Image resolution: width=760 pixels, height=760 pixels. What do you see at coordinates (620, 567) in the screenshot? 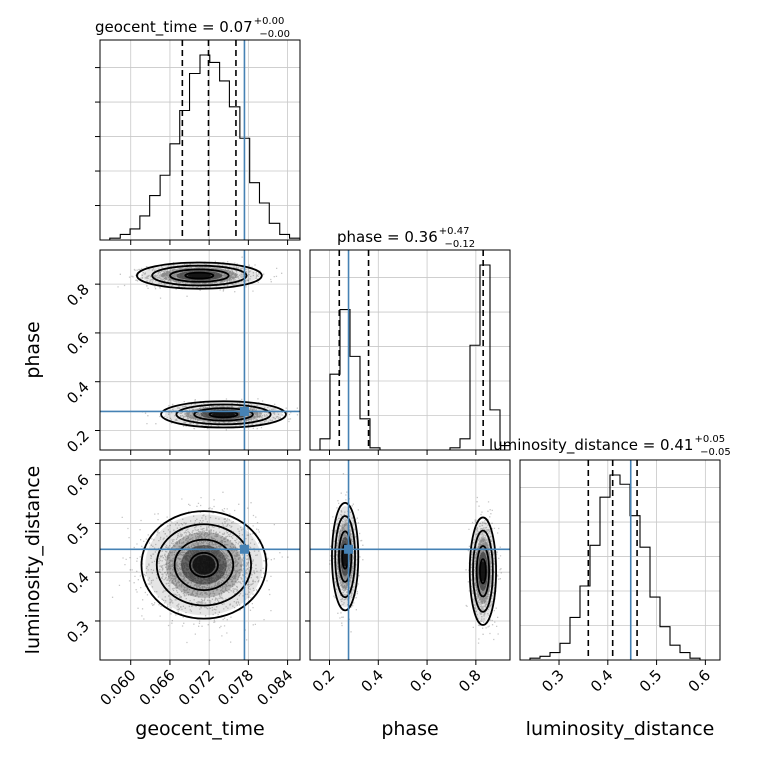
I see `histogram-luminosity_distance` at bounding box center [620, 567].